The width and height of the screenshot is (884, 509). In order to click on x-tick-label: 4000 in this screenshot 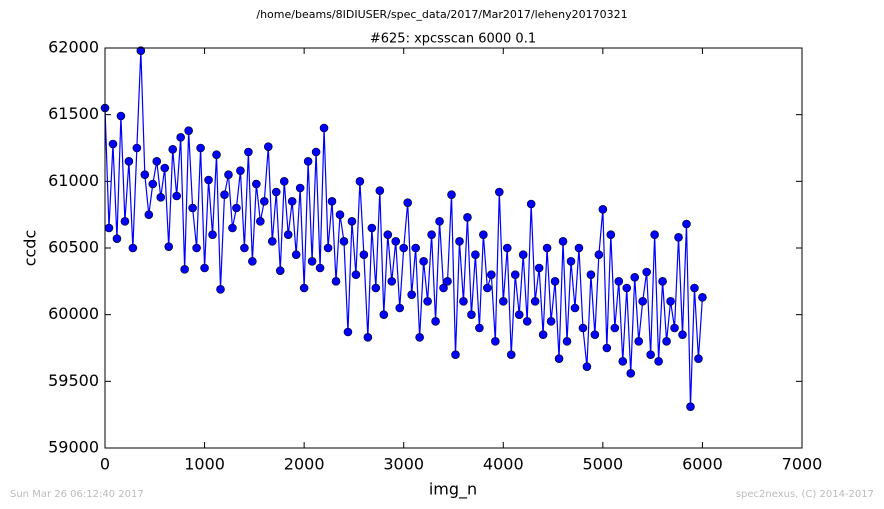, I will do `click(503, 464)`.